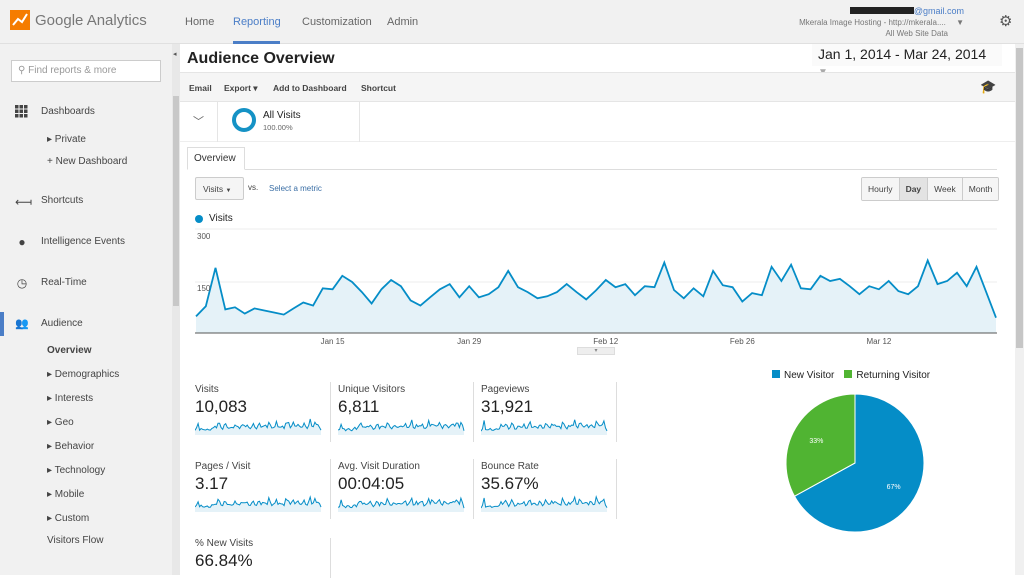 The width and height of the screenshot is (1024, 578). What do you see at coordinates (22, 242) in the screenshot?
I see `lightbulb-icon: ●` at bounding box center [22, 242].